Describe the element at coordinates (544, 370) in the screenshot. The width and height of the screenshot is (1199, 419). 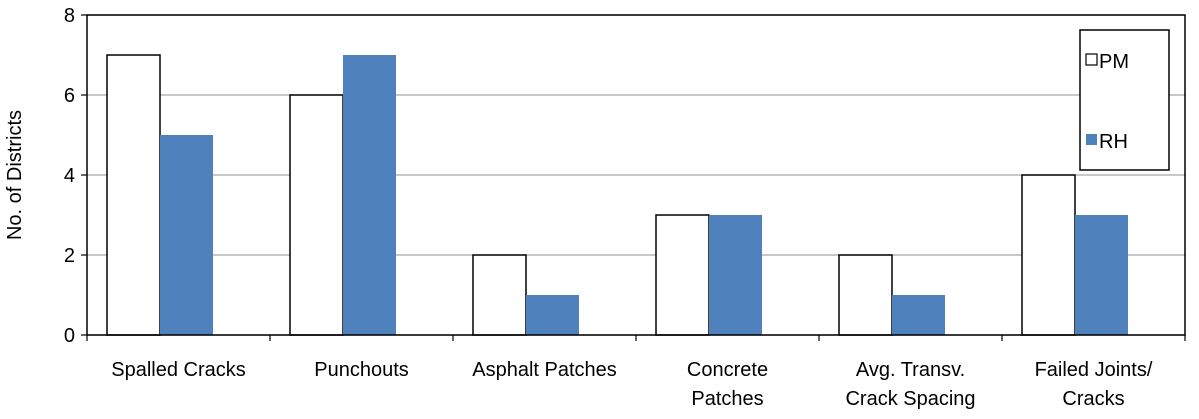
I see `x-category-label-2-line-0: Asphalt Patches` at that location.